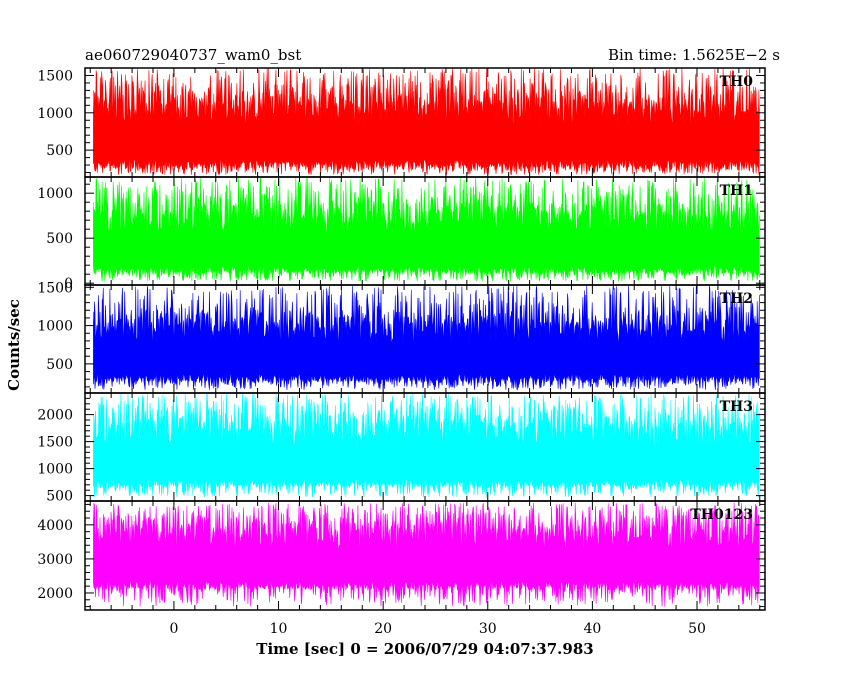  I want to click on y-tick-label: 4000, so click(55, 526).